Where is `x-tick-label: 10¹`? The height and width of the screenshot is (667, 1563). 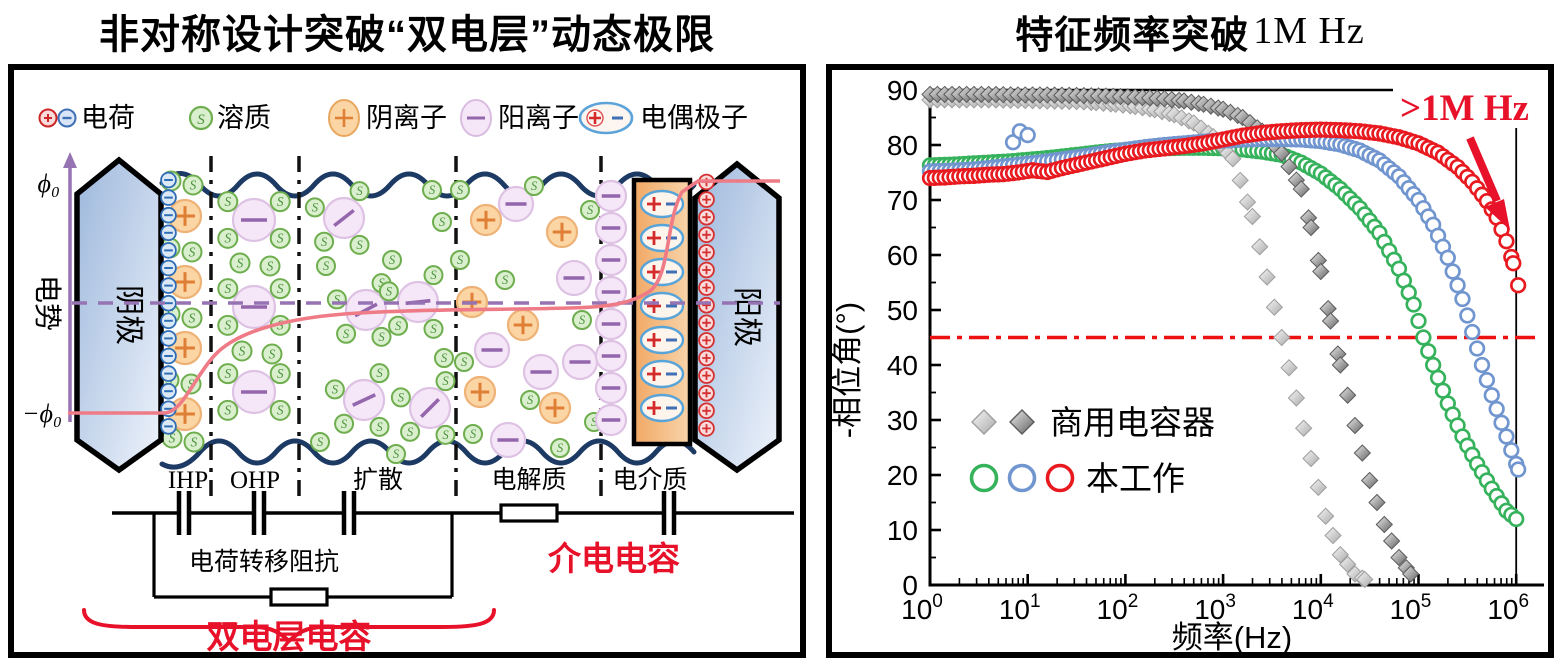 x-tick-label: 10¹ is located at coordinates (1020, 608).